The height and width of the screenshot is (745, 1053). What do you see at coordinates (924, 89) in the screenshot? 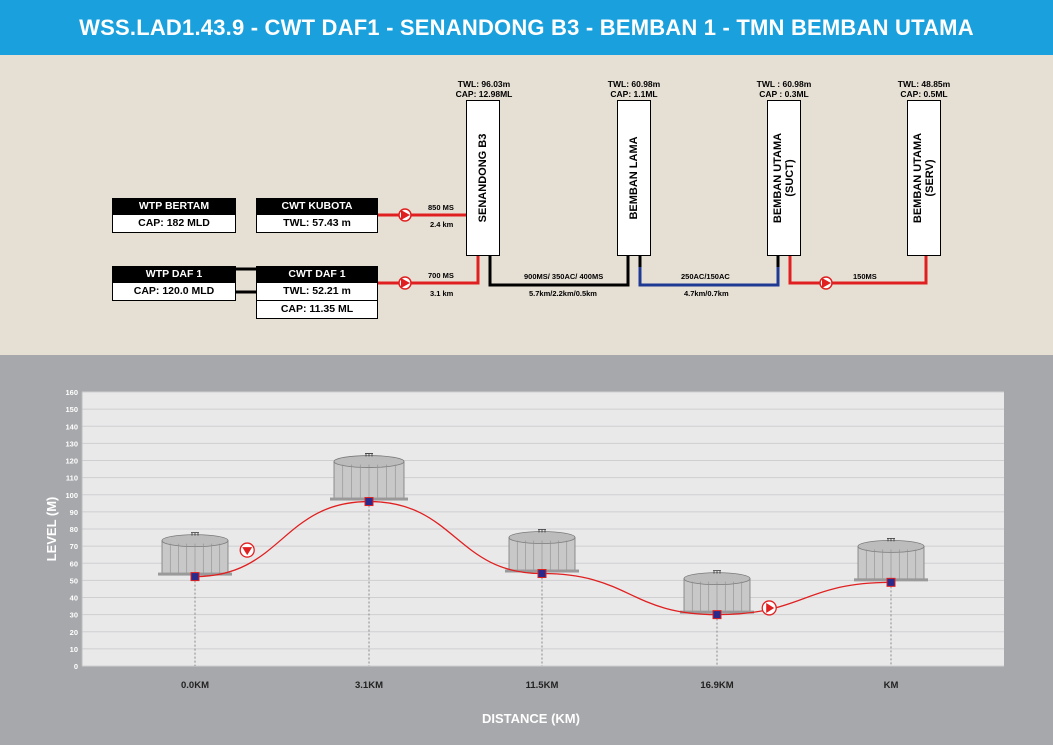
I see `tank-info-bemban-utama-serv: TWL: 48.85m CAP: 0.5ML` at bounding box center [924, 89].